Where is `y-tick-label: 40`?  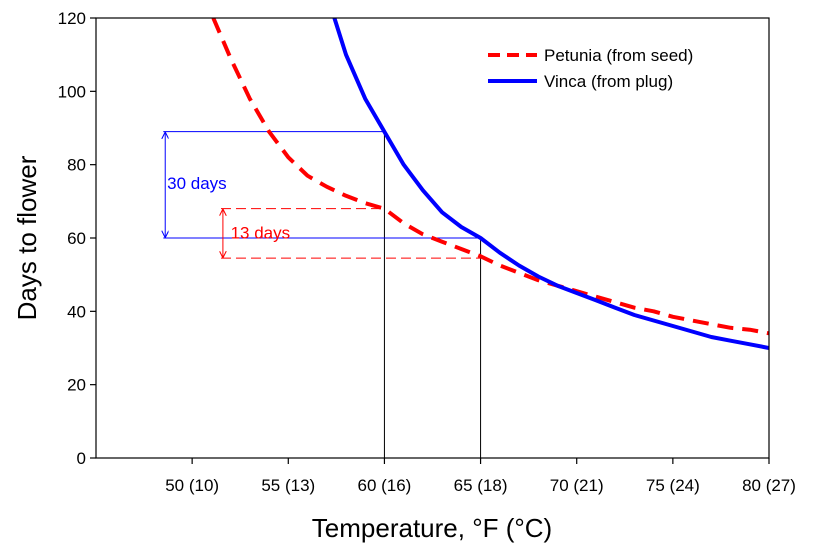
y-tick-label: 40 is located at coordinates (76, 311).